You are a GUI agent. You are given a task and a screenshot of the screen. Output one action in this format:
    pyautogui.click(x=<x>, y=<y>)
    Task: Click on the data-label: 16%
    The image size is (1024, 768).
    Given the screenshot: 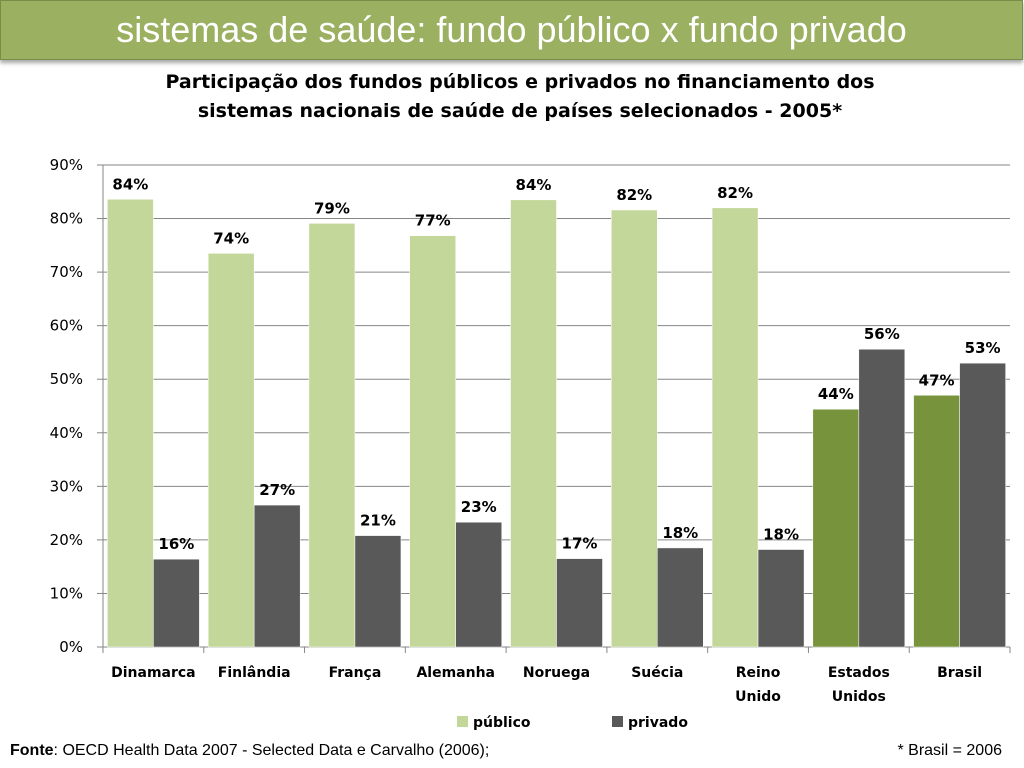 What is the action you would take?
    pyautogui.click(x=176, y=544)
    